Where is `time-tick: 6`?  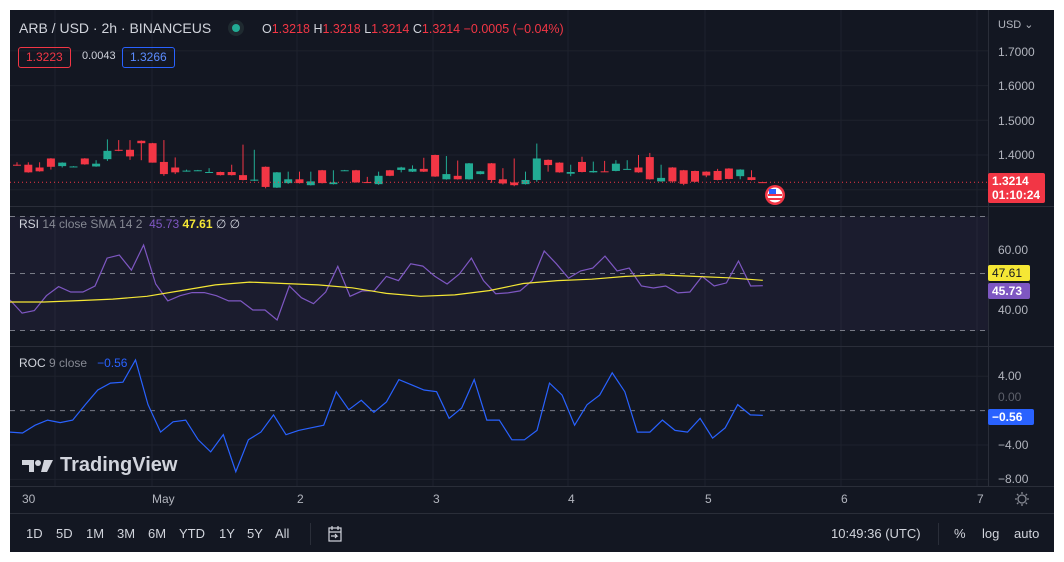
time-tick: 6 is located at coordinates (844, 499).